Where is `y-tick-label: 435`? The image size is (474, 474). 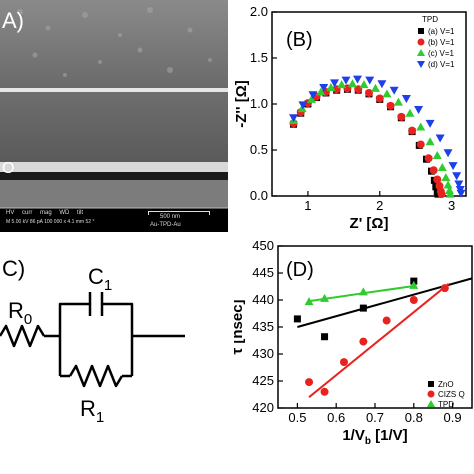 y-tick-label: 435 is located at coordinates (263, 326).